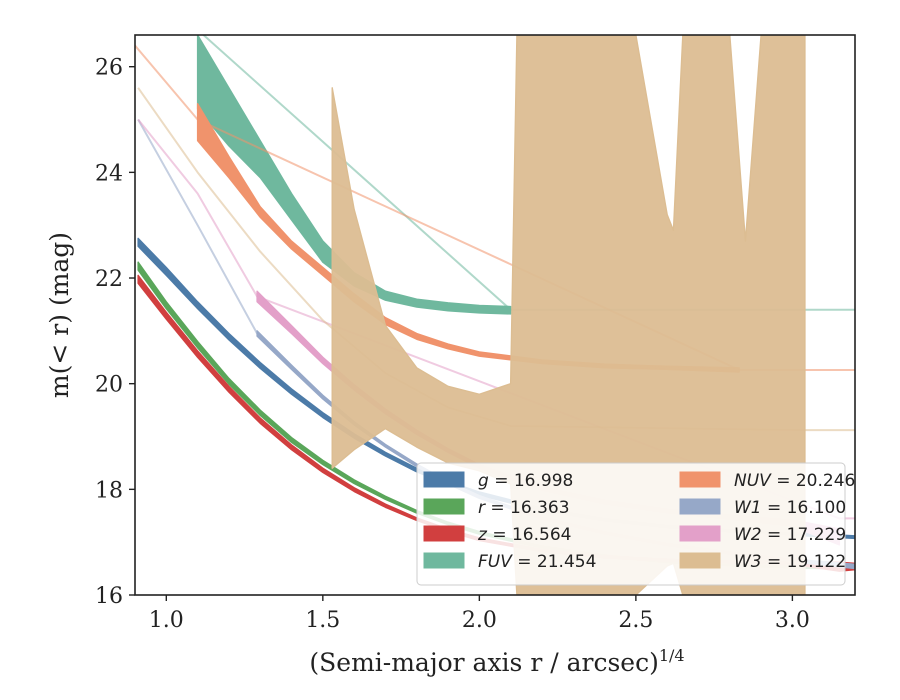 The image size is (900, 700). What do you see at coordinates (790, 508) in the screenshot?
I see `legend-label-w1: W1 = 16.100` at bounding box center [790, 508].